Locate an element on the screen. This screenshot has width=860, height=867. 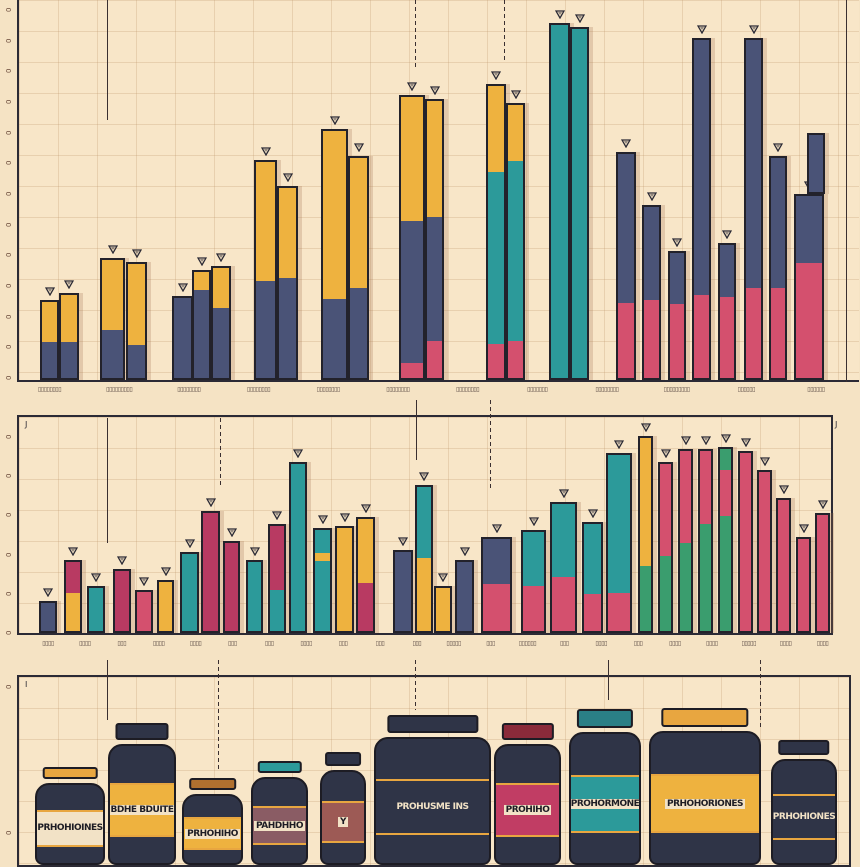
x-tick-label: ▯▯▯▯▯ is located at coordinates (748, 643).